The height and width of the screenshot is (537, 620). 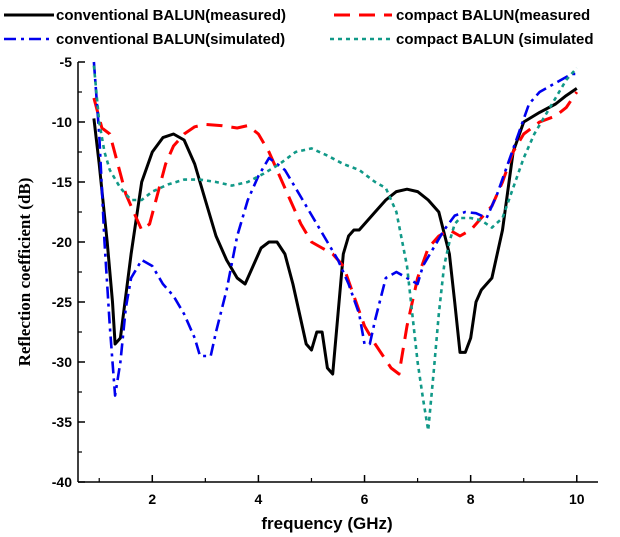 What do you see at coordinates (471, 499) in the screenshot?
I see `x-tick-label: 8` at bounding box center [471, 499].